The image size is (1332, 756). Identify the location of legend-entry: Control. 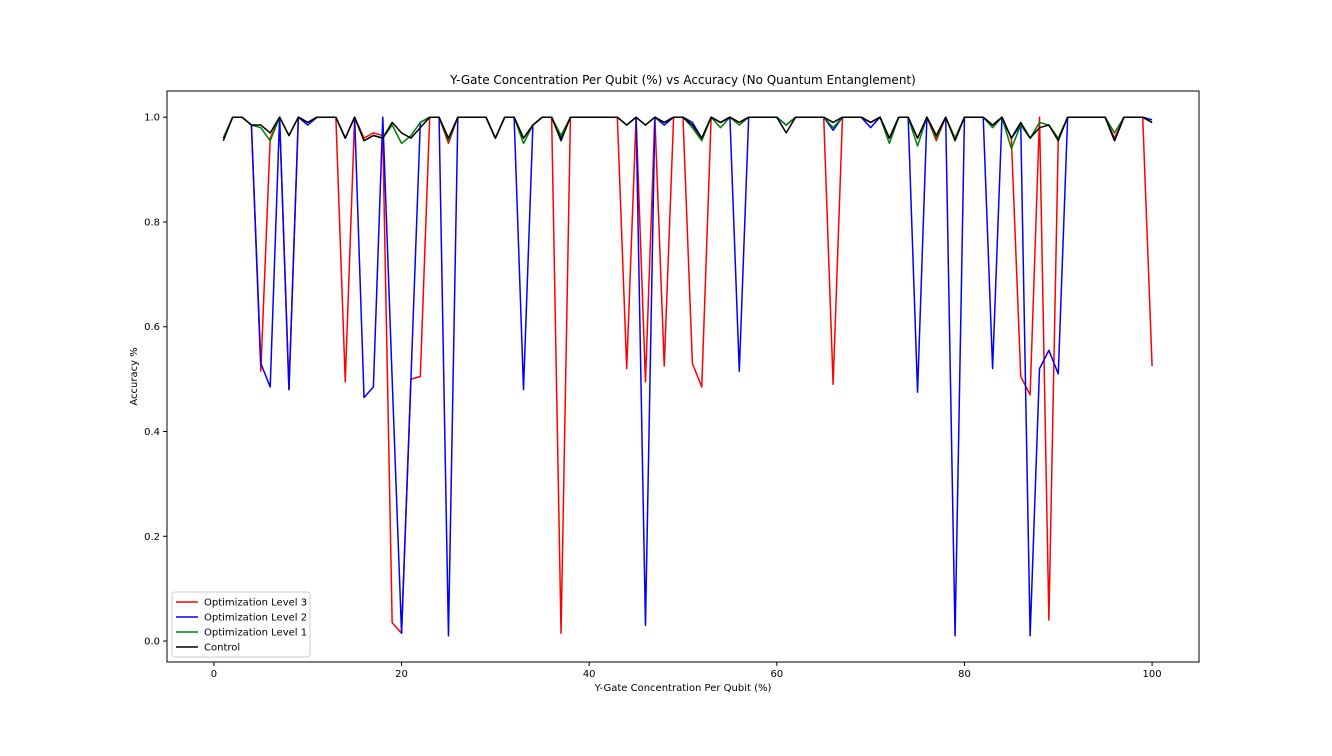
(222, 648).